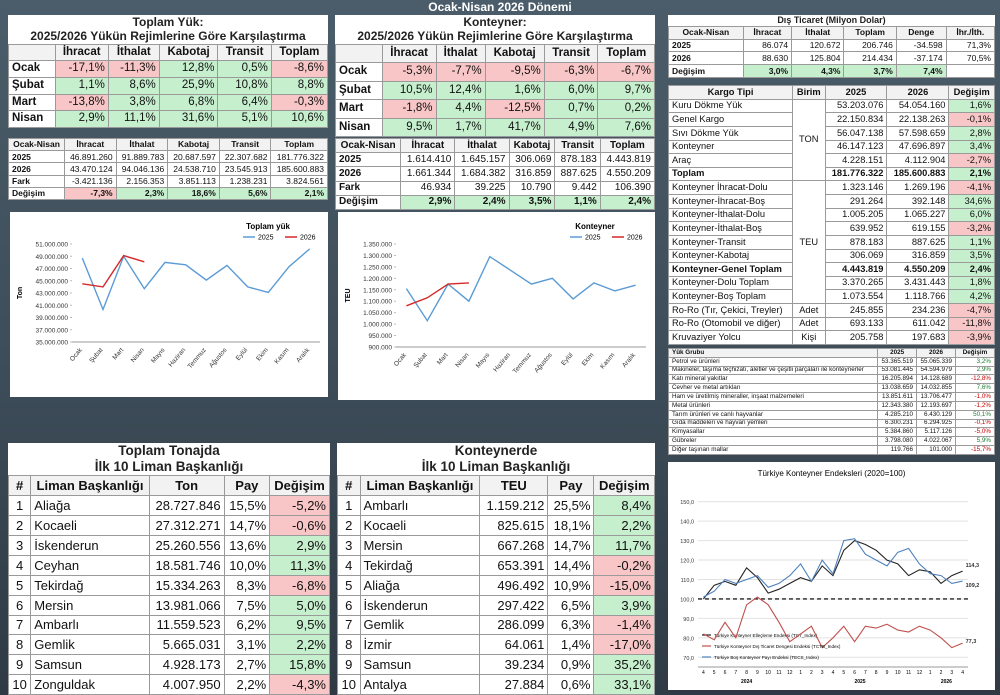 This screenshot has width=1000, height=695. I want to click on row-label: 10, so click(20, 684).